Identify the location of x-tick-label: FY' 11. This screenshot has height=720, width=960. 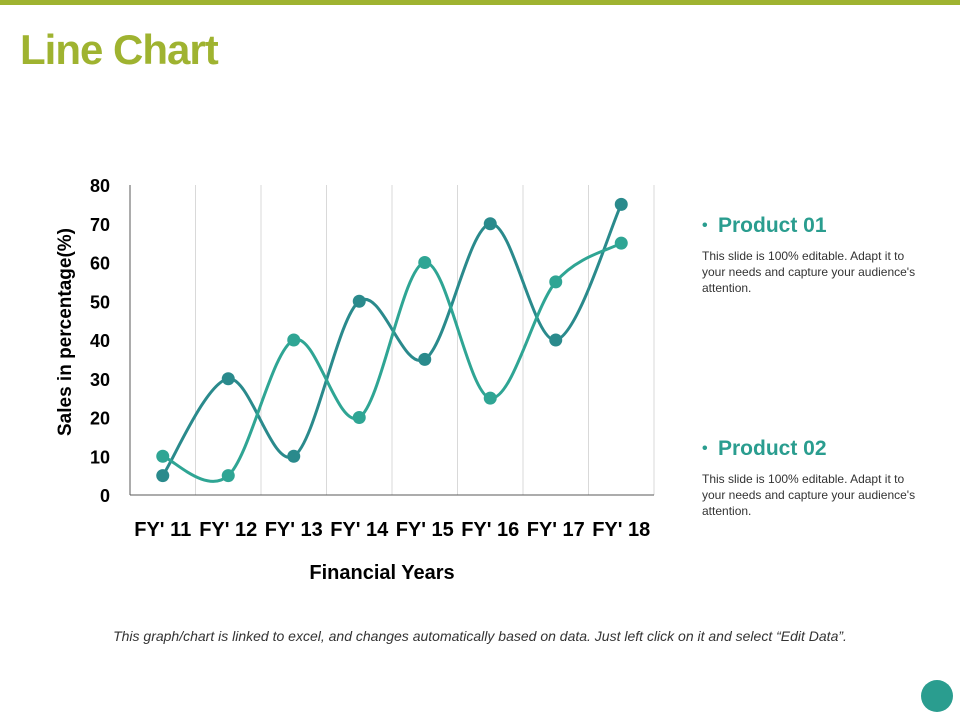
(162, 530).